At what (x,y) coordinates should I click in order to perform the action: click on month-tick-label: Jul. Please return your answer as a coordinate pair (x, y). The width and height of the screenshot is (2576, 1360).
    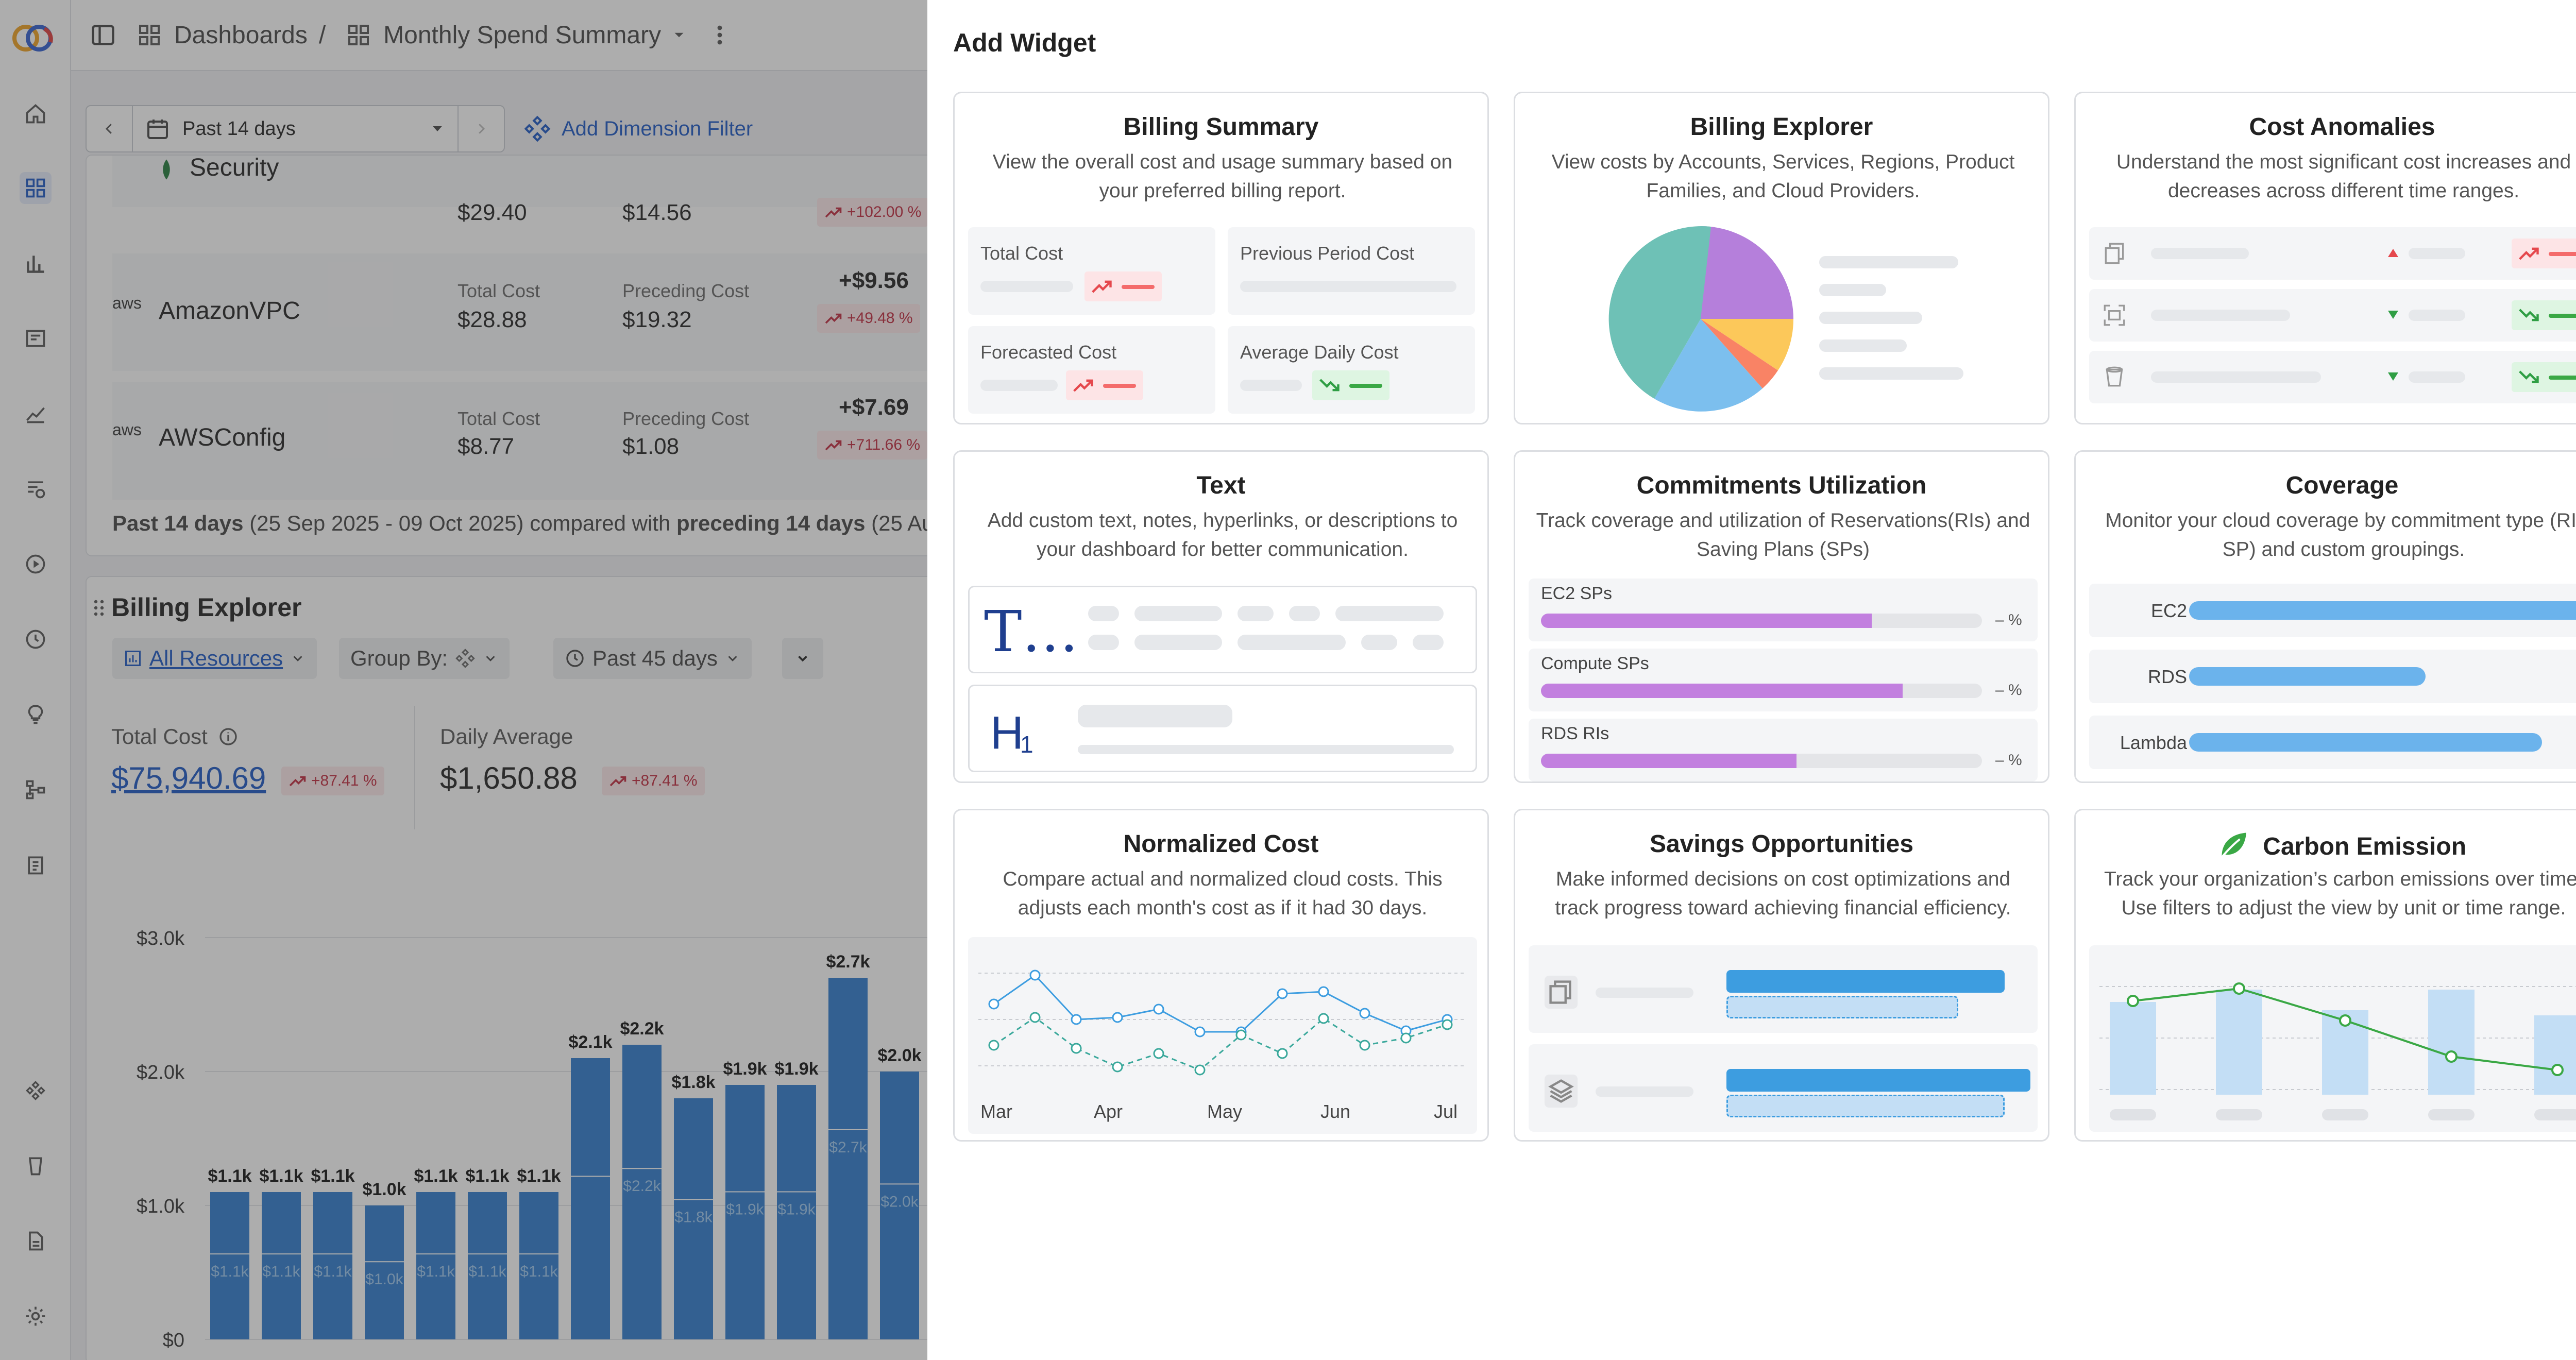
    Looking at the image, I should click on (1446, 1111).